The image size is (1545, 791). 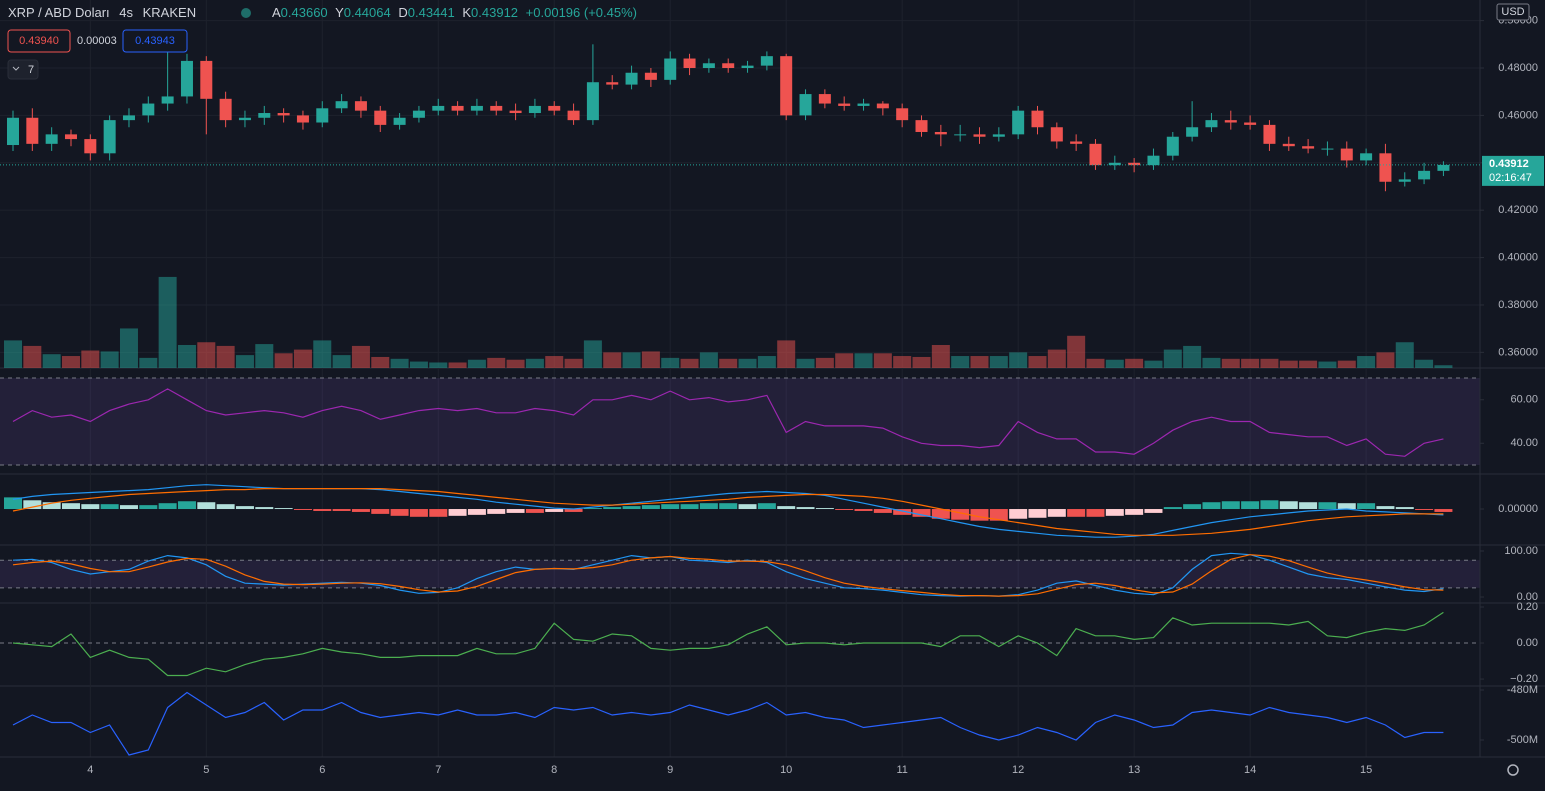 I want to click on buy-price: 0.43943, so click(x=155, y=41).